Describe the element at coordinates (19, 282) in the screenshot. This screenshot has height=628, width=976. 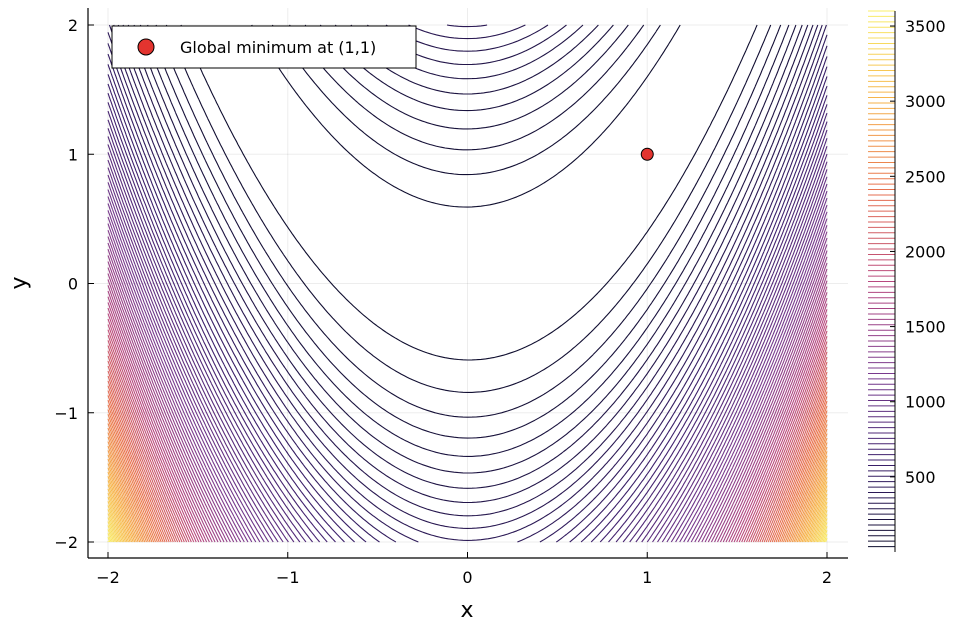
I see `y-axis-label: y` at that location.